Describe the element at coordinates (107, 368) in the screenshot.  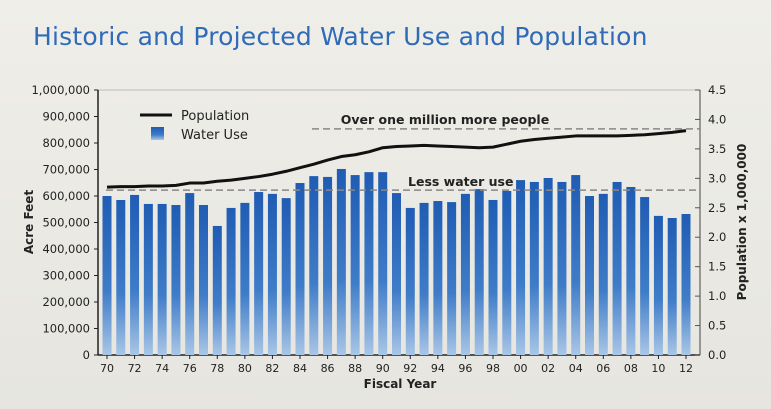
I see `x-tick-label: 70` at that location.